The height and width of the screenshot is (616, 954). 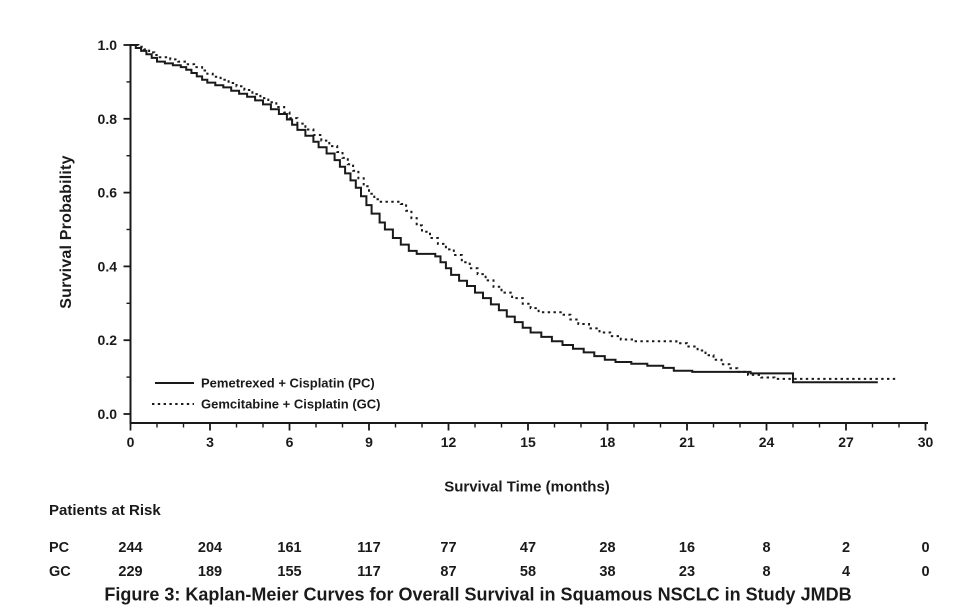 What do you see at coordinates (105, 510) in the screenshot?
I see `patients-at-risk-header: Patients at Risk` at bounding box center [105, 510].